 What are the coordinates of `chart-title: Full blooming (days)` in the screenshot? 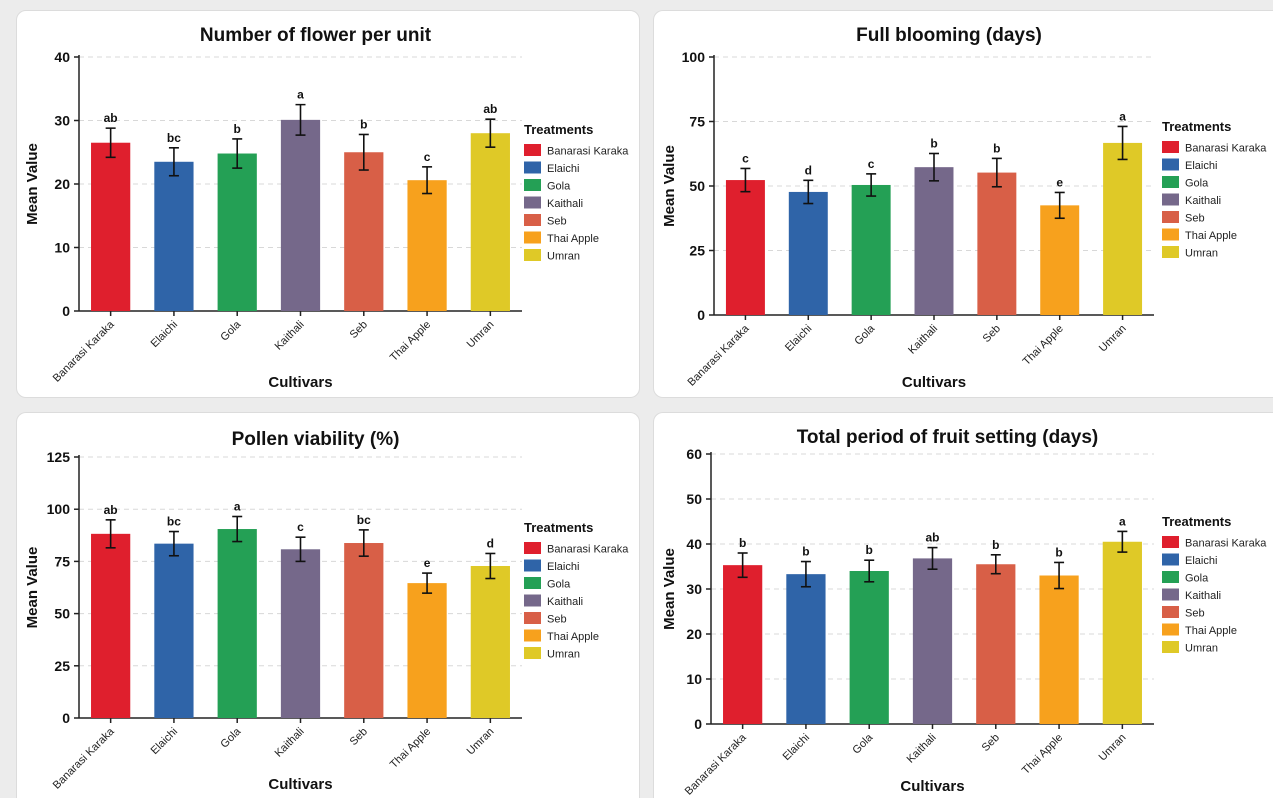 It's located at (949, 35).